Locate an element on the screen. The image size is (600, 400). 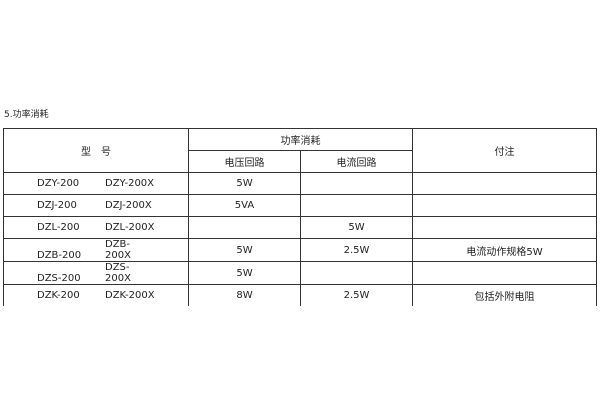
cell-voltage: 5VA is located at coordinates (244, 205).